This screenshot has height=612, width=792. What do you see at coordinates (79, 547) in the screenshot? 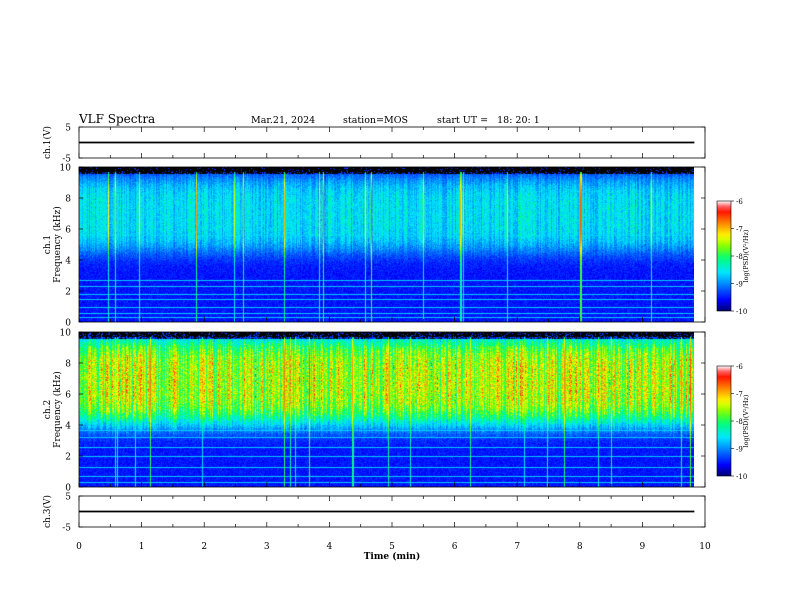
I see `x-tick-label: 0` at bounding box center [79, 547].